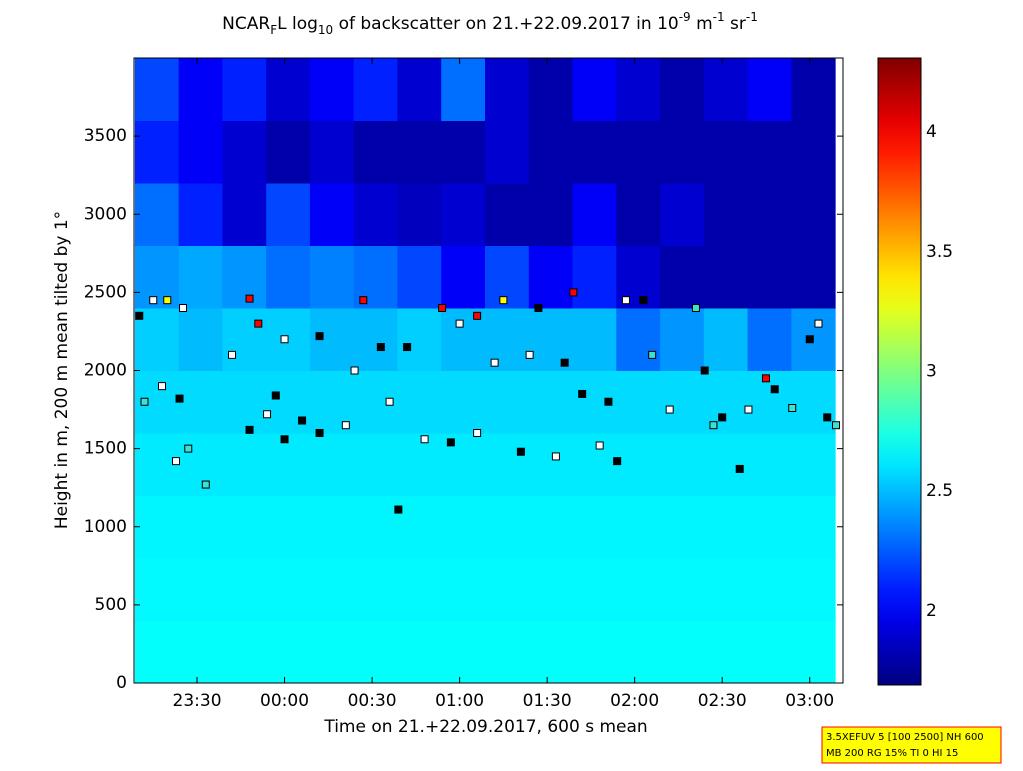 The height and width of the screenshot is (771, 1023). Describe the element at coordinates (939, 491) in the screenshot. I see `c-tick-label: 2.5` at that location.